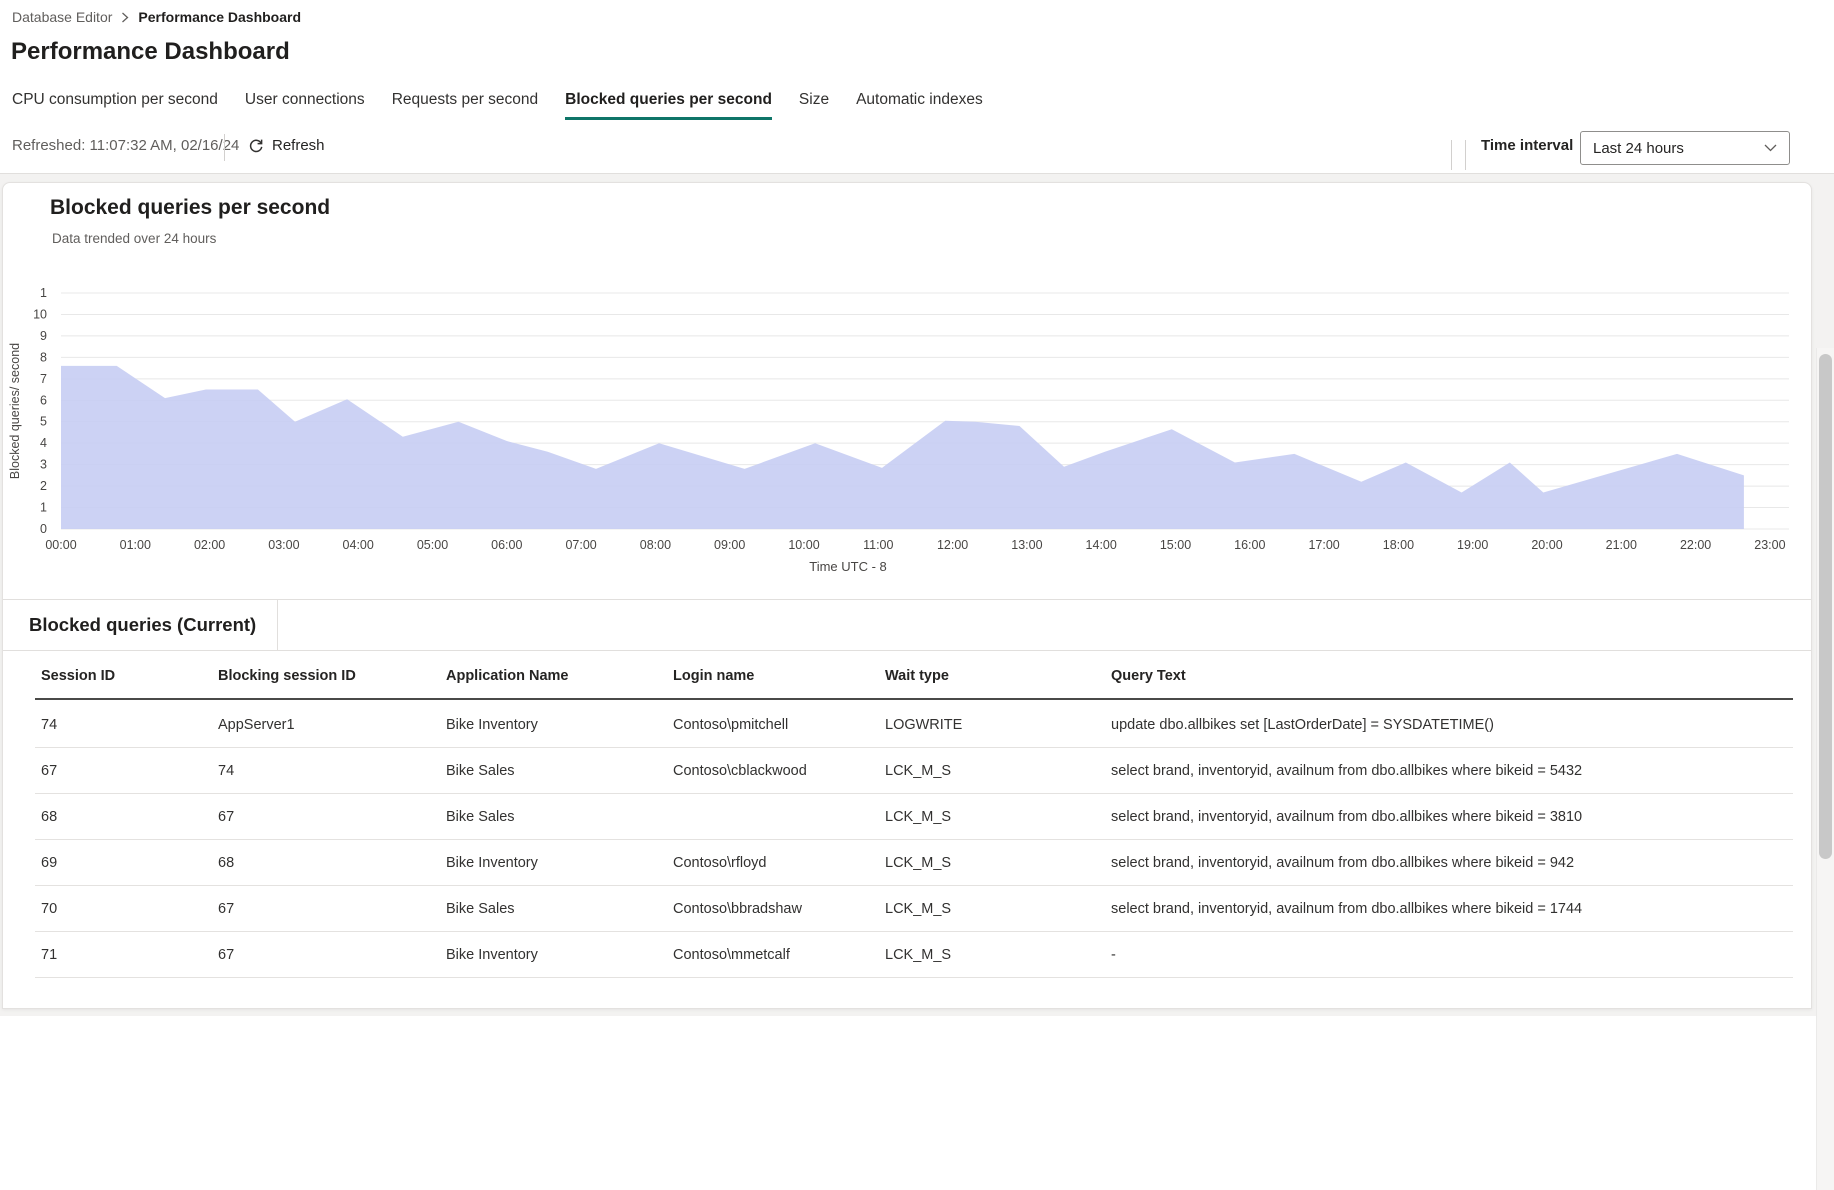  I want to click on table-cell: AppServer1, so click(256, 725).